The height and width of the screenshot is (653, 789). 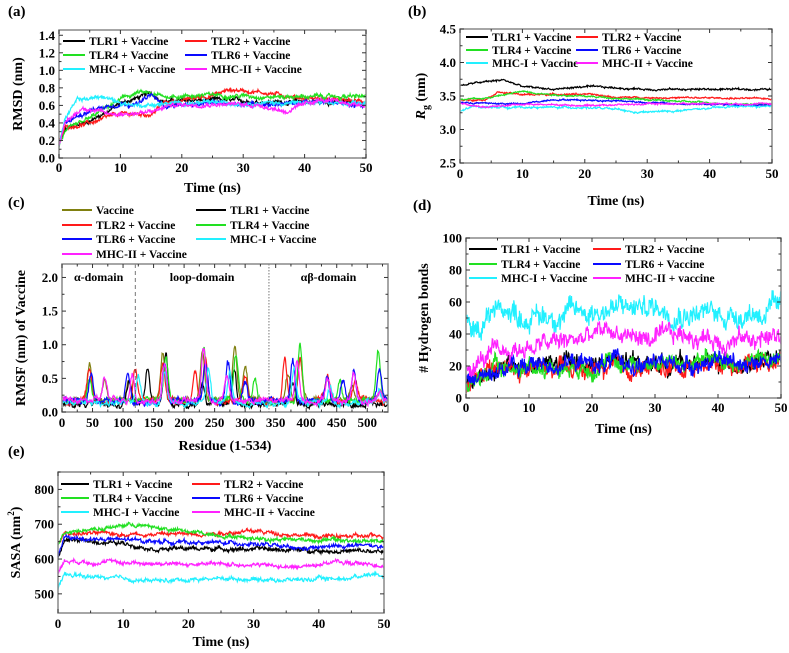 What do you see at coordinates (455, 270) in the screenshot?
I see `y-tick-label: 80` at bounding box center [455, 270].